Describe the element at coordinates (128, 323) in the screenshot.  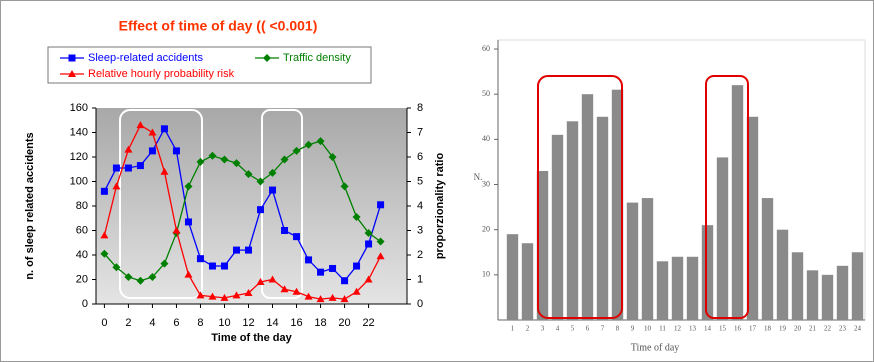
I see `x-tick-label: 2` at that location.